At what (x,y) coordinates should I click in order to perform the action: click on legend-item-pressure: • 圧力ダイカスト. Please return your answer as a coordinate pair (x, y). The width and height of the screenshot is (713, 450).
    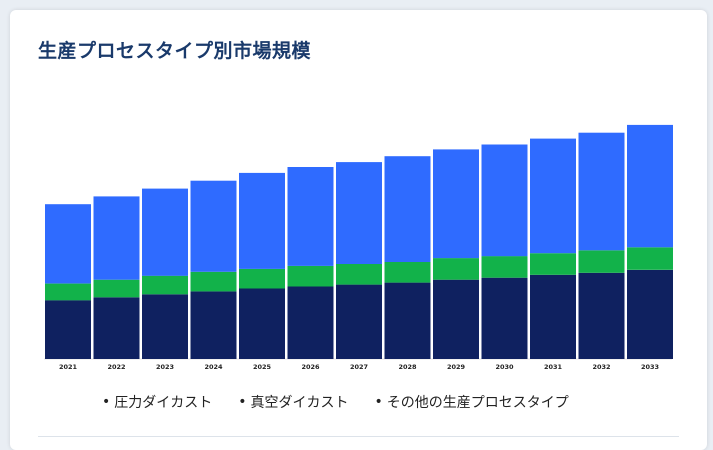
    Looking at the image, I should click on (157, 402).